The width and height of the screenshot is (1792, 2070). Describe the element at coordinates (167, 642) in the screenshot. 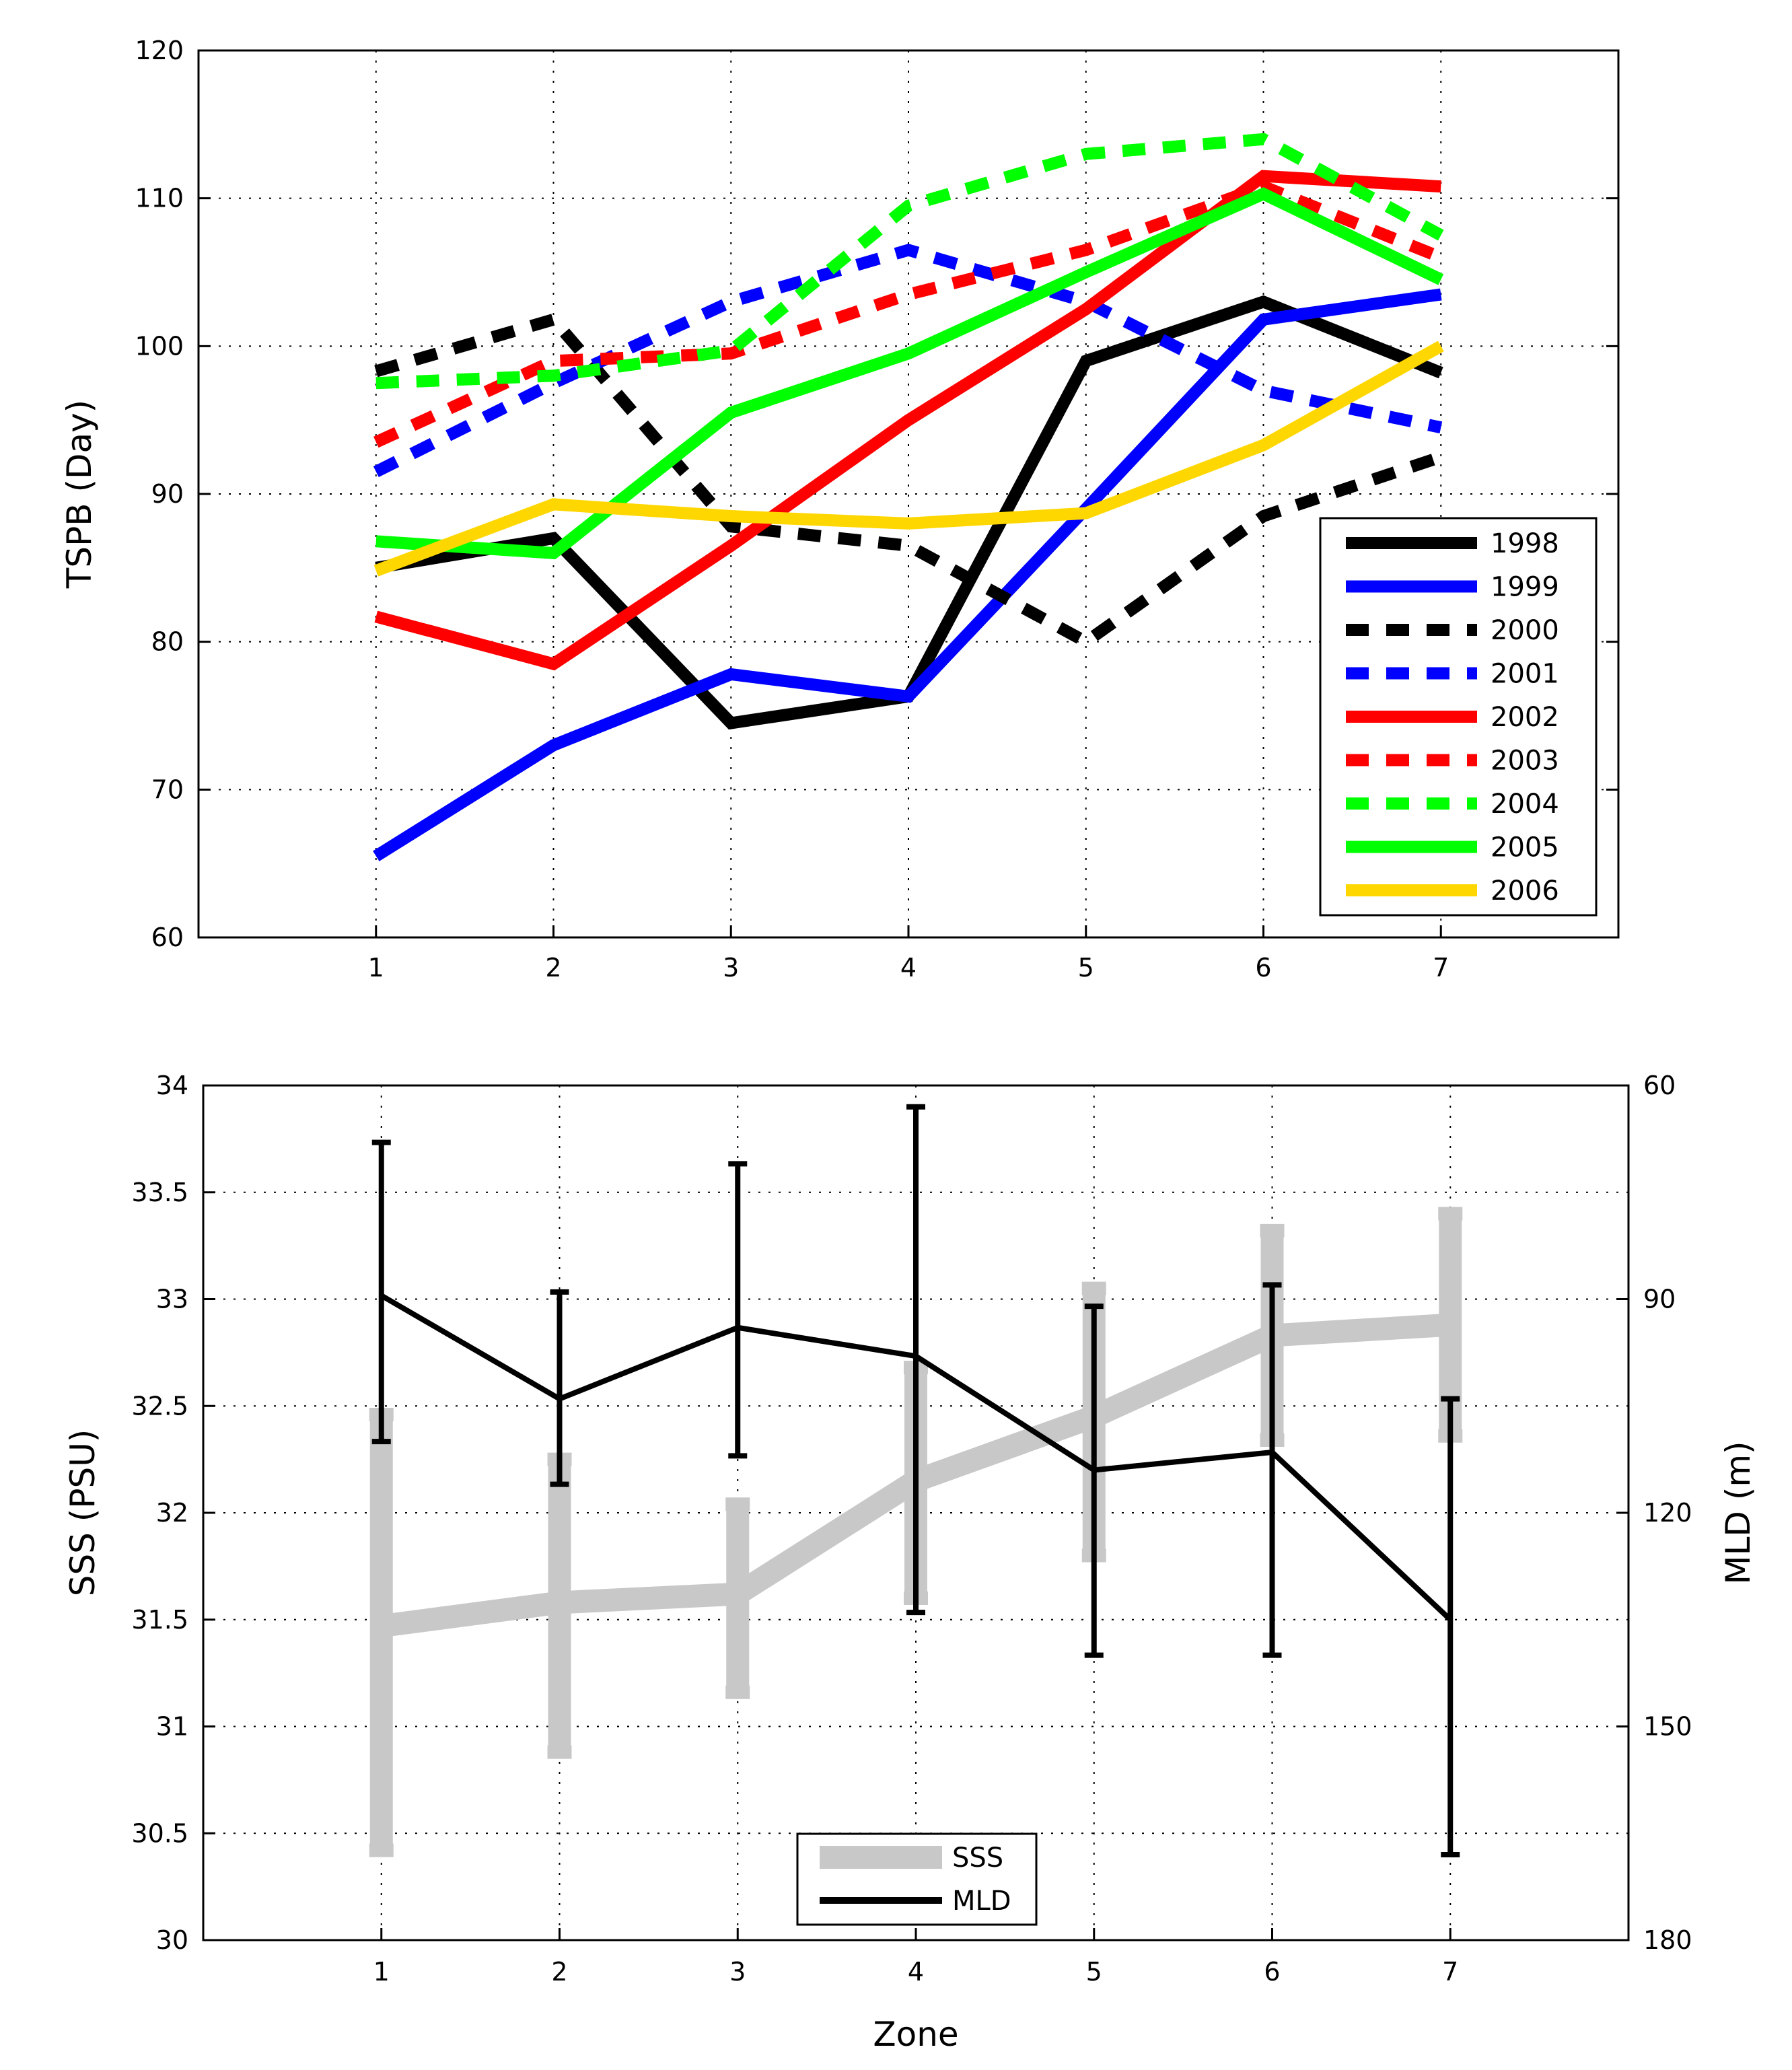

I see `tspb-y-tick-label: 80` at that location.